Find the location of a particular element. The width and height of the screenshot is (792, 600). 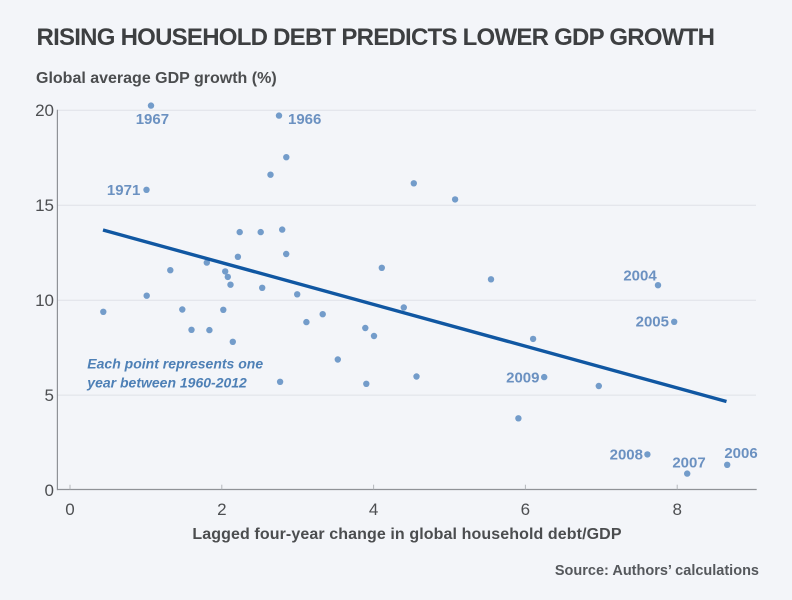

svg-text: 1971 is located at coordinates (123, 190).